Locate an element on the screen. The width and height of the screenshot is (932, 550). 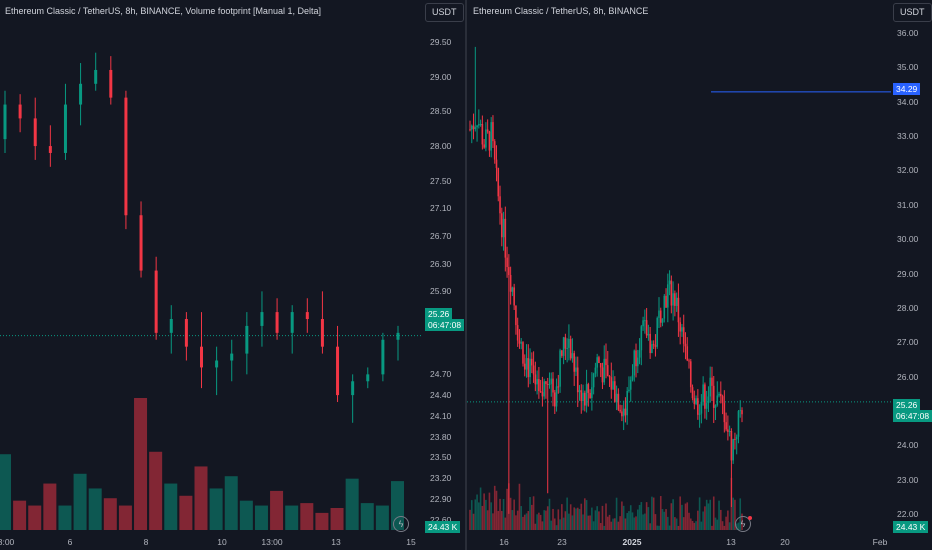
alert-dot is located at coordinates (750, 518).